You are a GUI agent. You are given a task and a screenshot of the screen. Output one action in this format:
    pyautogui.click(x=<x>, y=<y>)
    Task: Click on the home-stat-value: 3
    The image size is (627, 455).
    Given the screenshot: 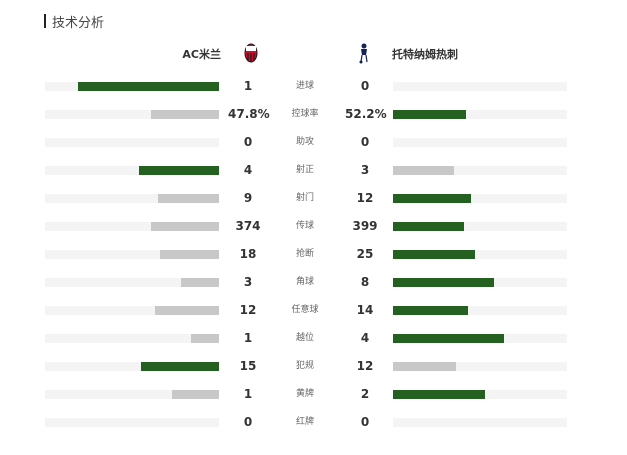 What is the action you would take?
    pyautogui.click(x=248, y=282)
    